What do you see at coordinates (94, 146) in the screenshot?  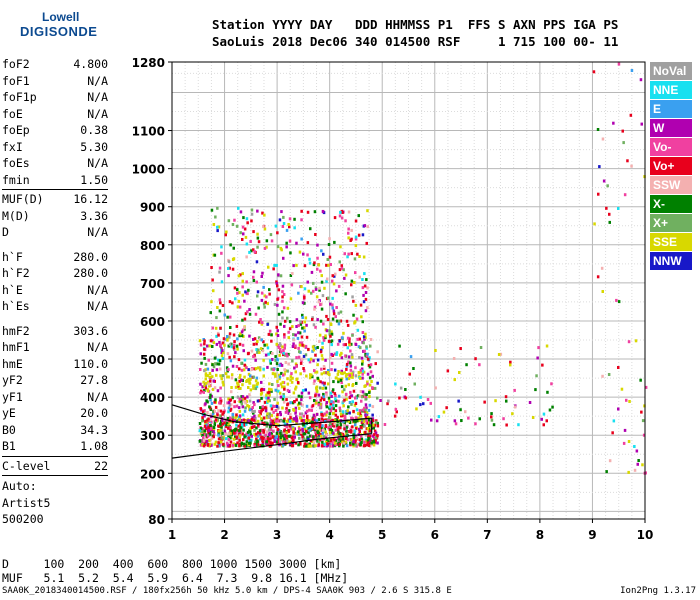 I see `param-value: 5.30` at bounding box center [94, 146].